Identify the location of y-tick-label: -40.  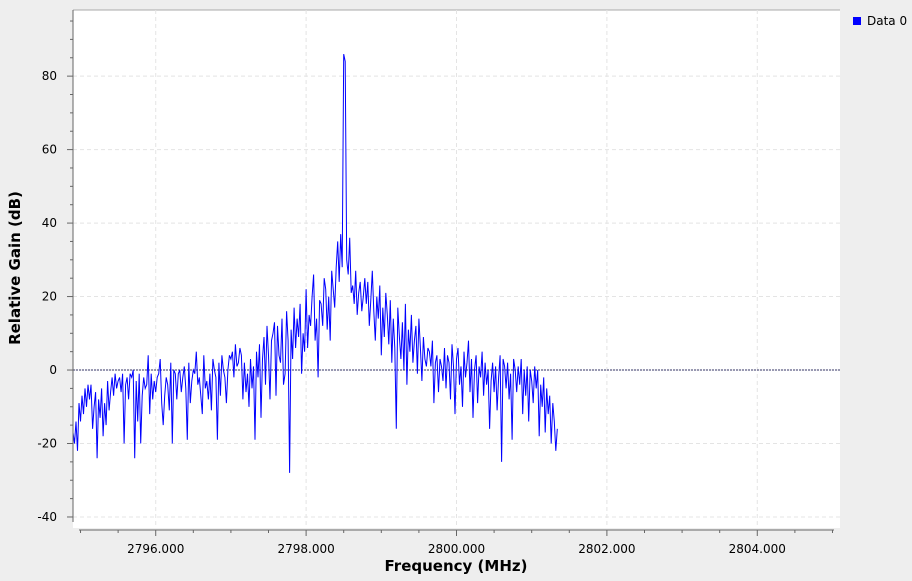
(47, 517).